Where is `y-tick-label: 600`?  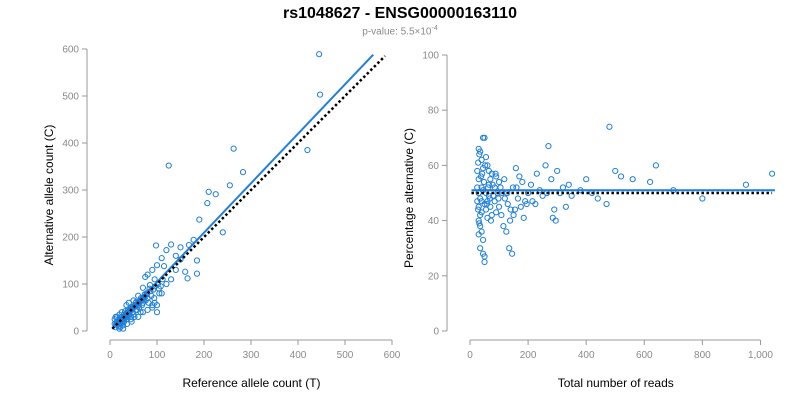
y-tick-label: 600 is located at coordinates (70, 50).